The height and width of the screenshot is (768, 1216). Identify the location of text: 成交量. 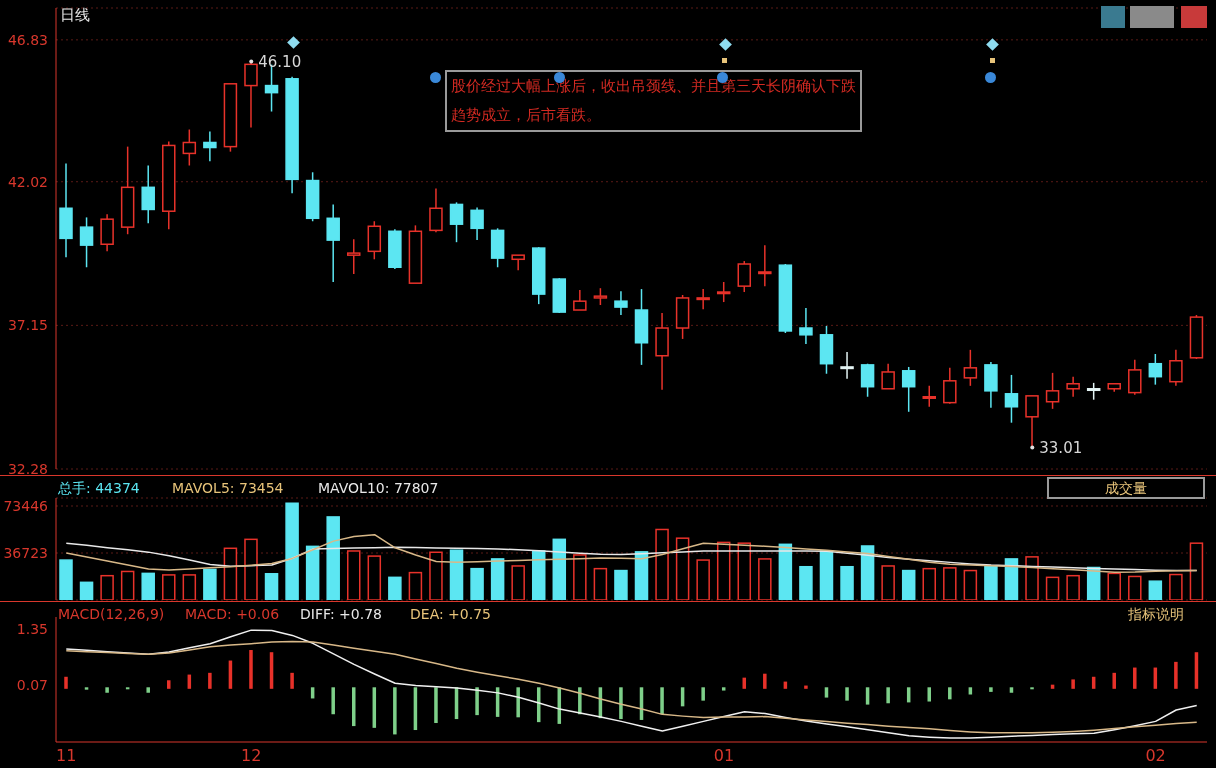
(1126, 488).